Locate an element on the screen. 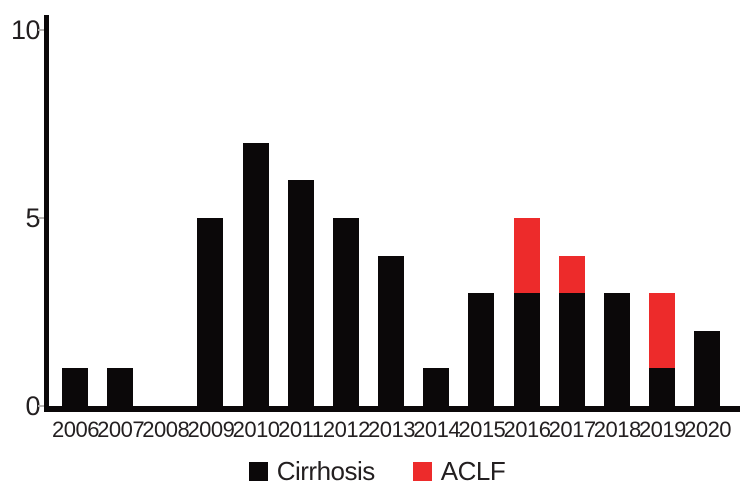 This screenshot has height=491, width=754. x-axis-tick-label-2010: 2010 is located at coordinates (256, 429).